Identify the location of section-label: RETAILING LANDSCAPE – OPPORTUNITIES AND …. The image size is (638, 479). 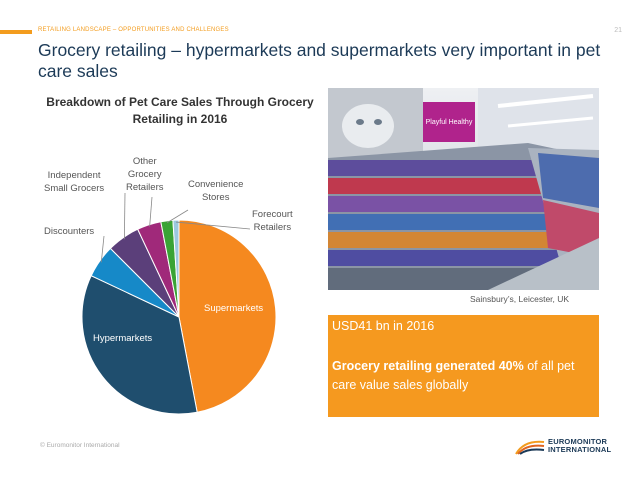
(133, 30).